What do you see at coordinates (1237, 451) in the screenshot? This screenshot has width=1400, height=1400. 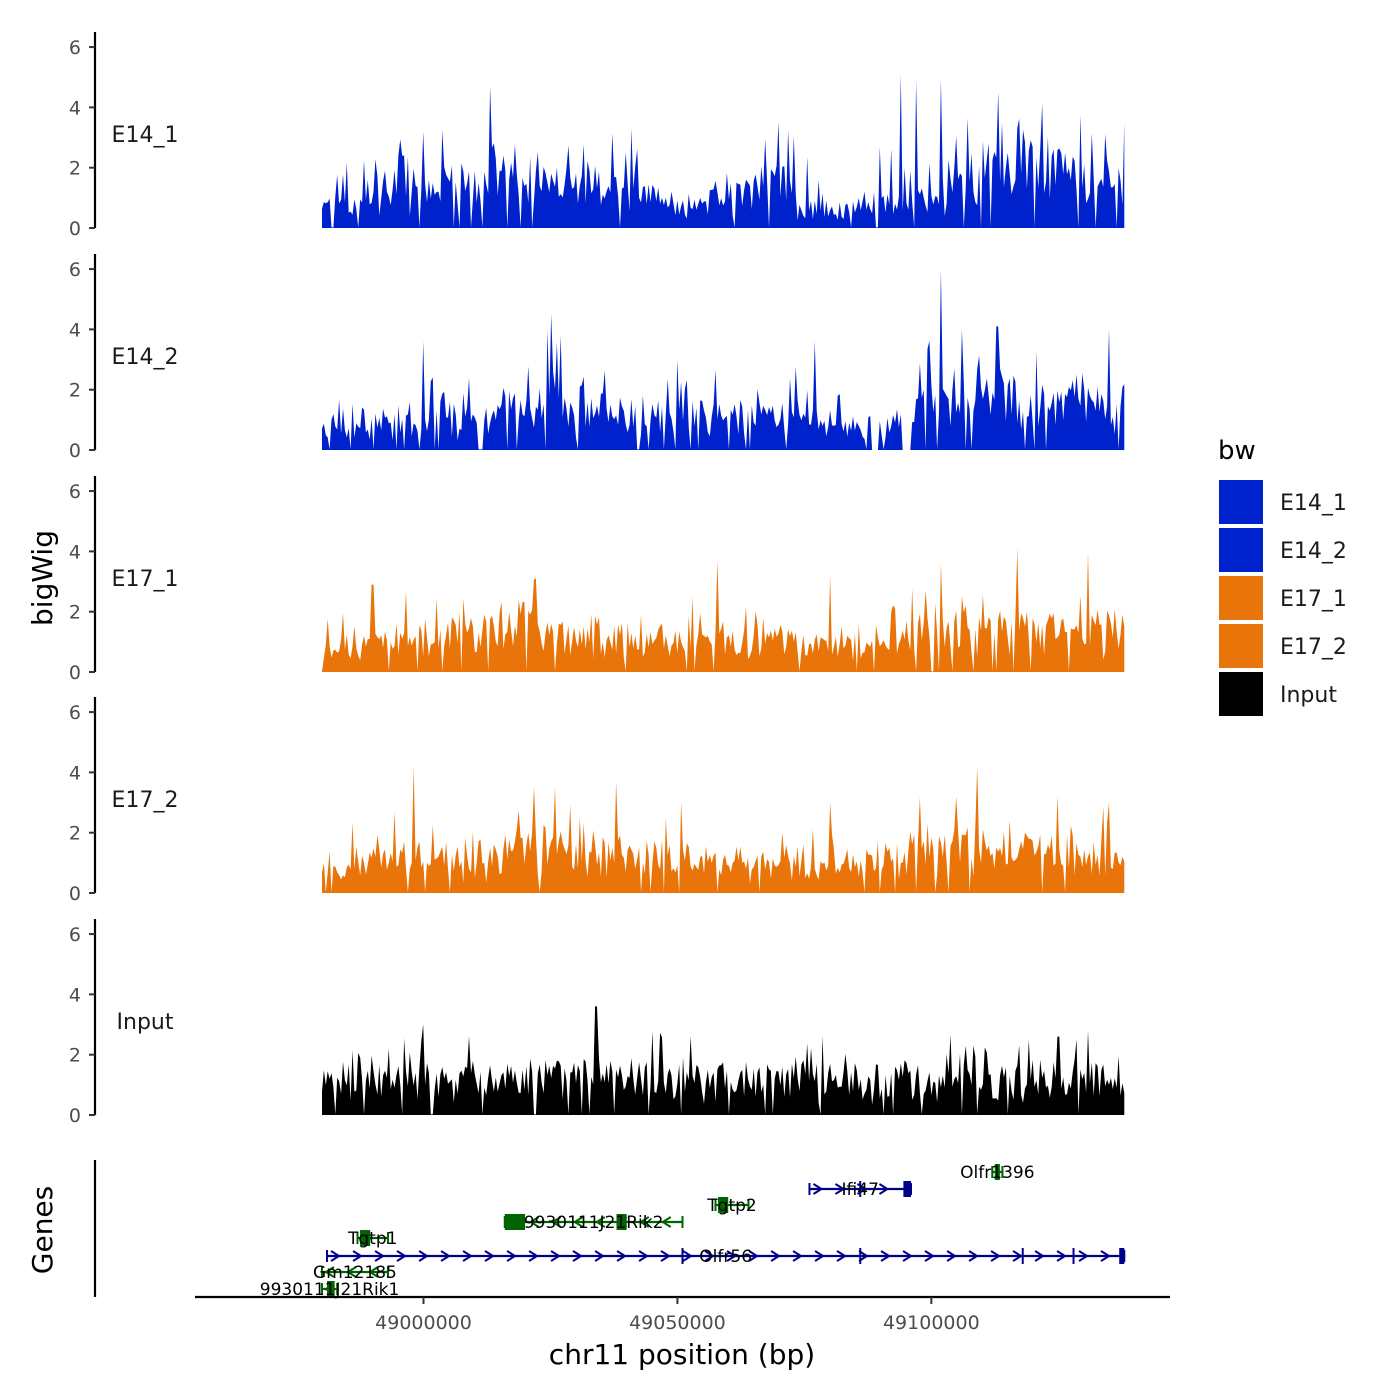 I see `legend-title: bw` at bounding box center [1237, 451].